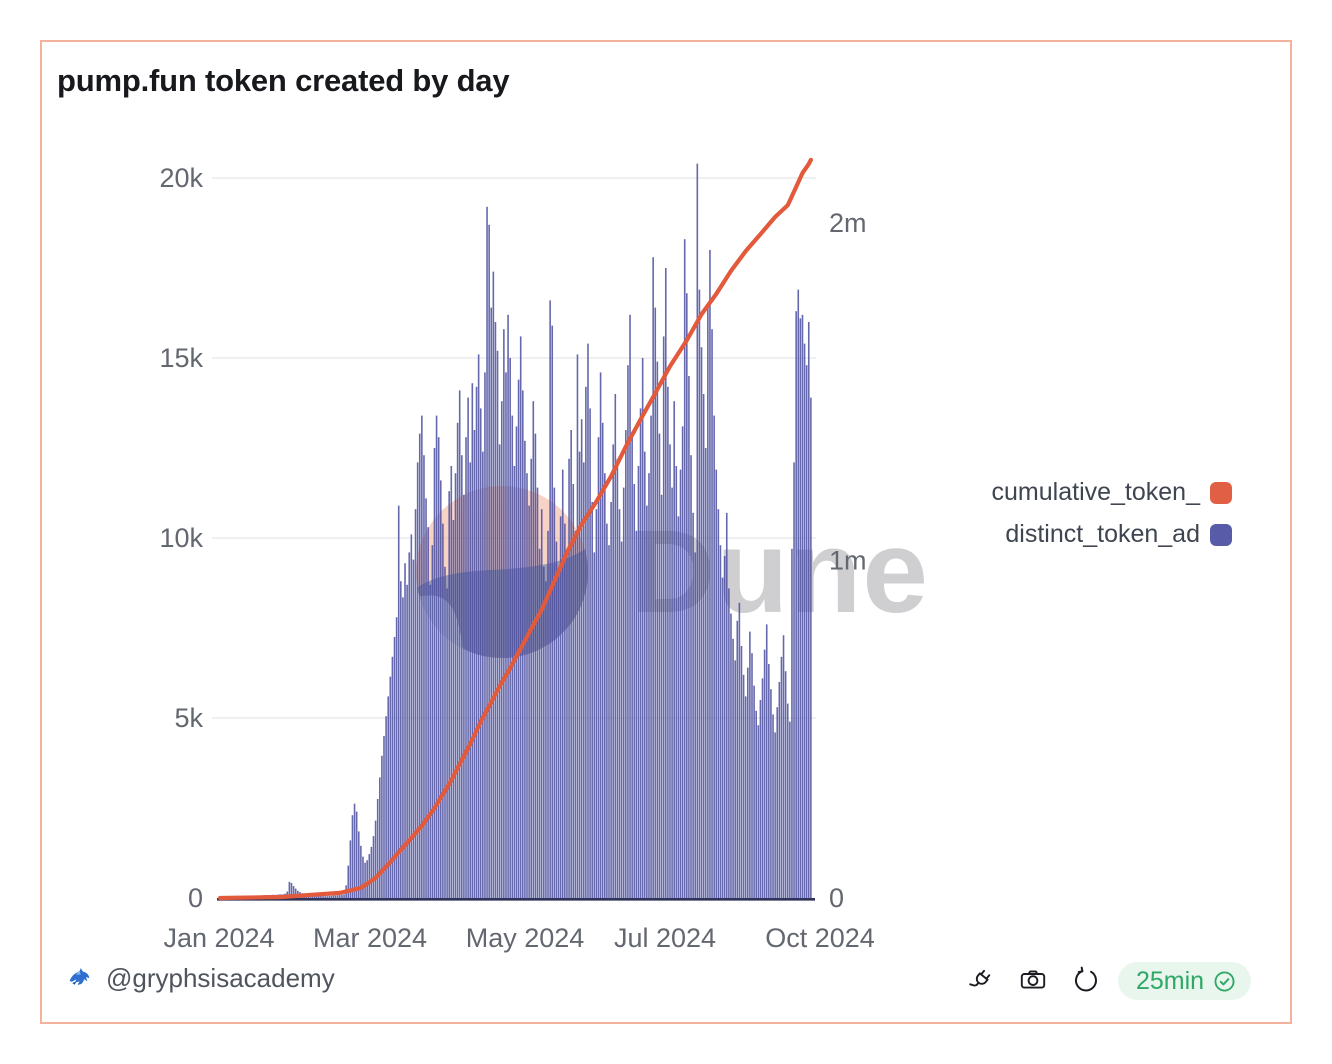 The height and width of the screenshot is (1064, 1332). I want to click on refresh-icon, so click(1086, 980).